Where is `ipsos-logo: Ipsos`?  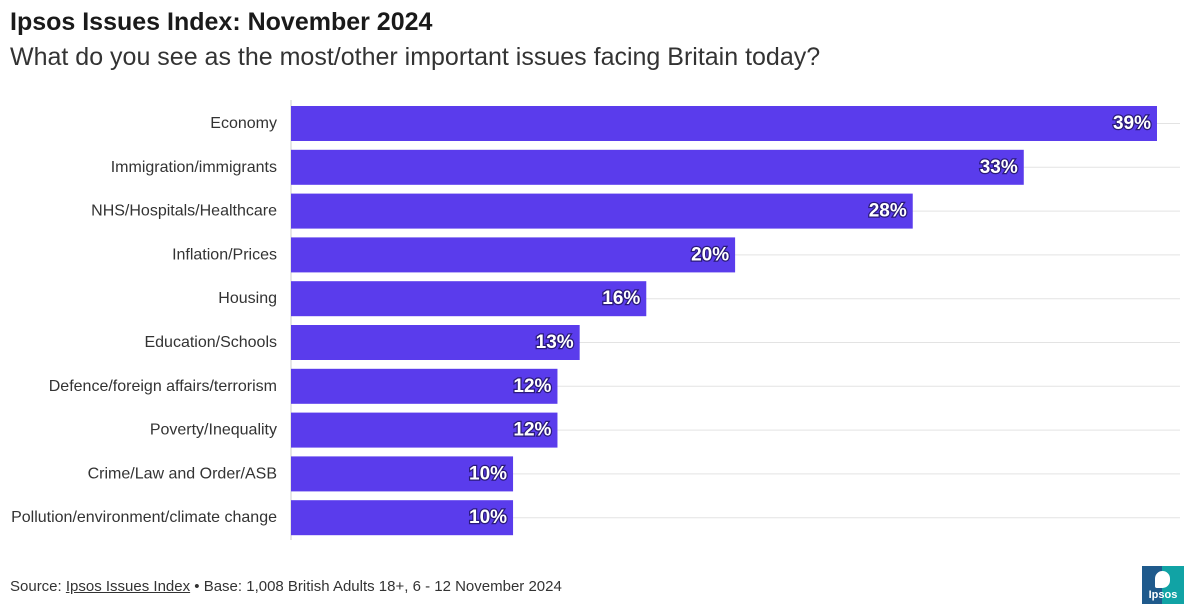
ipsos-logo: Ipsos is located at coordinates (1163, 585).